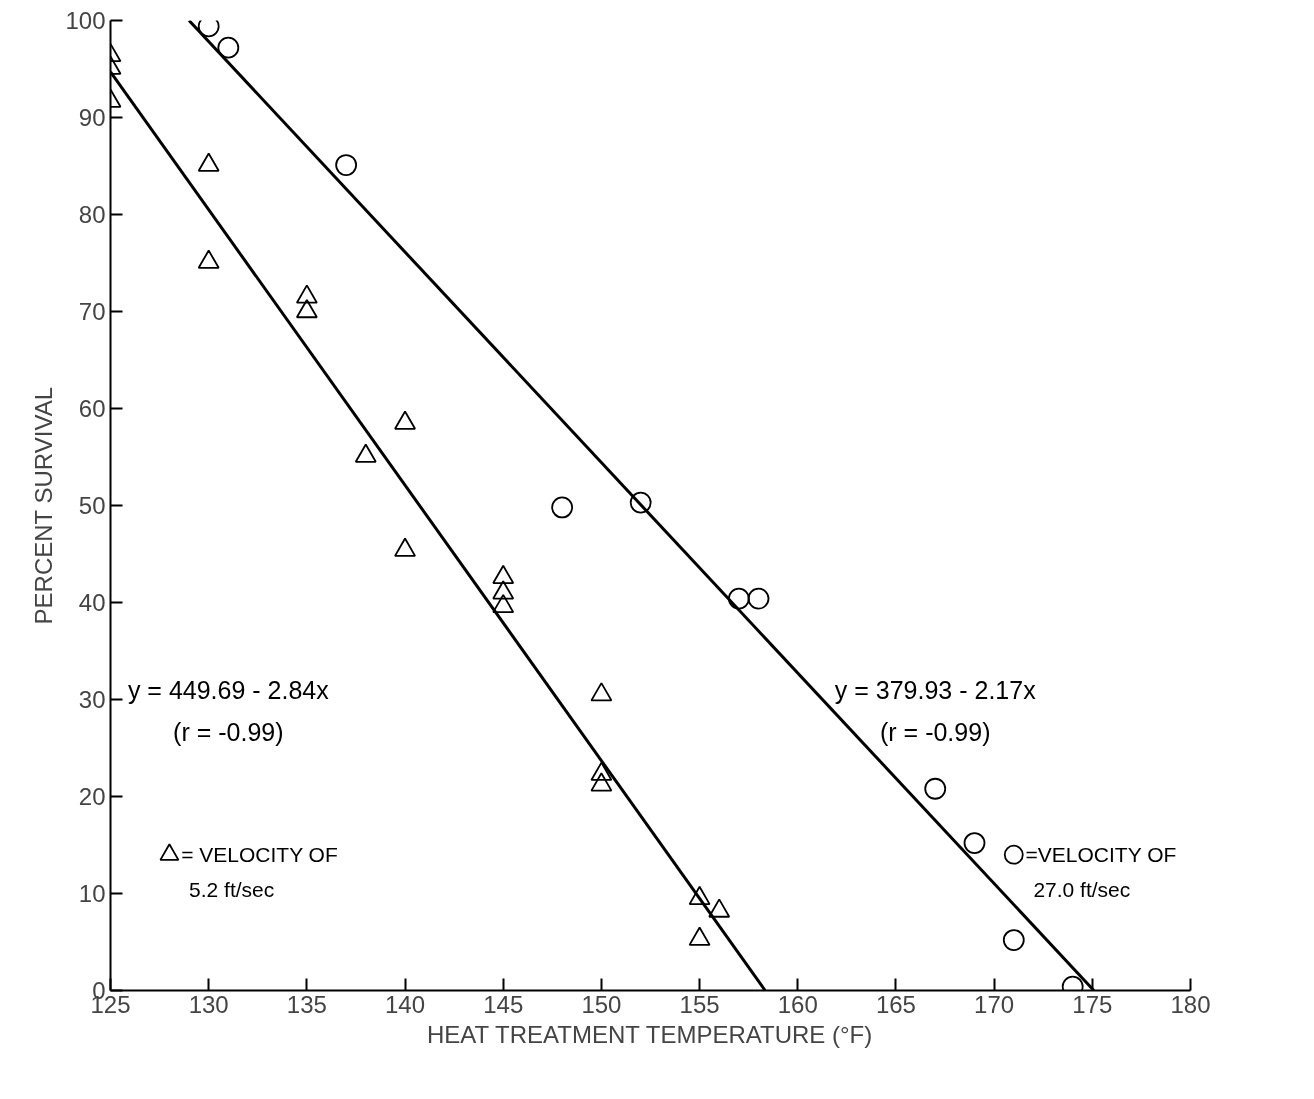 This screenshot has height=1099, width=1314. I want to click on y-tick-label: 30, so click(92, 699).